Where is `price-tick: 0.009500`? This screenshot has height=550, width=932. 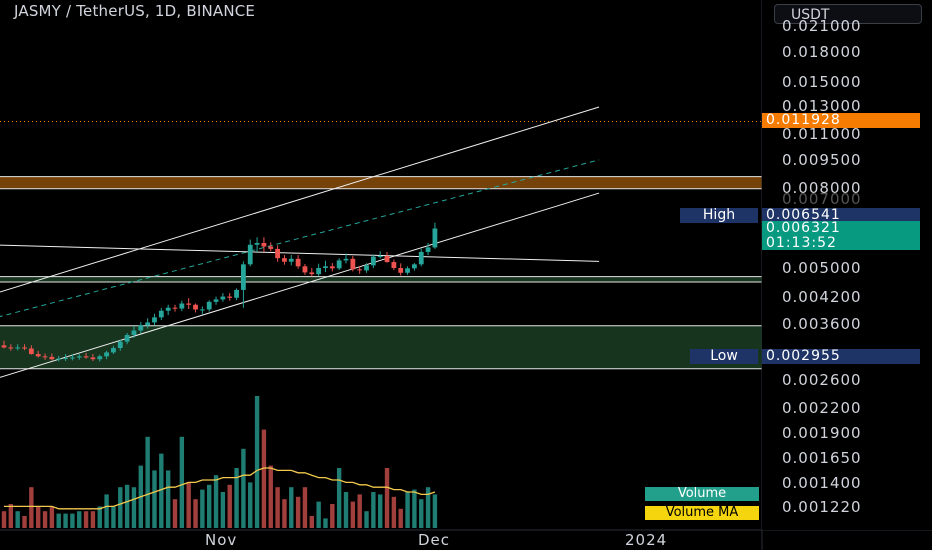 price-tick: 0.009500 is located at coordinates (822, 160).